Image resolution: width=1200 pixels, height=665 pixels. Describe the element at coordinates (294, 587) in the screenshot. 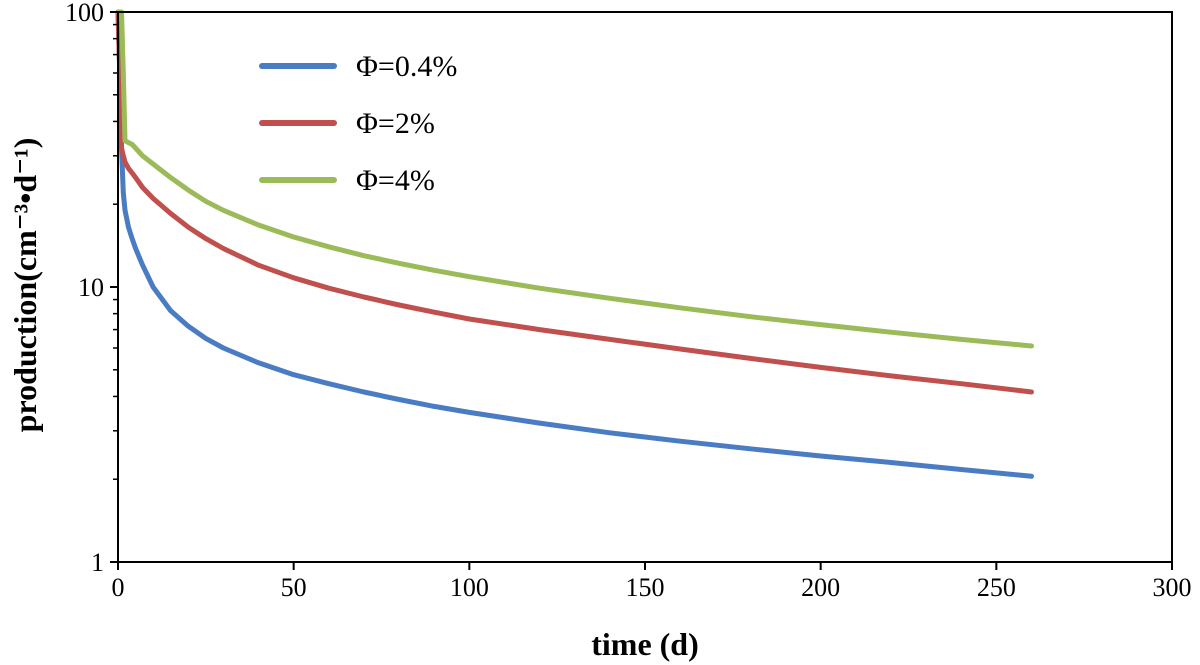

I see `x-tick-label: 50` at that location.